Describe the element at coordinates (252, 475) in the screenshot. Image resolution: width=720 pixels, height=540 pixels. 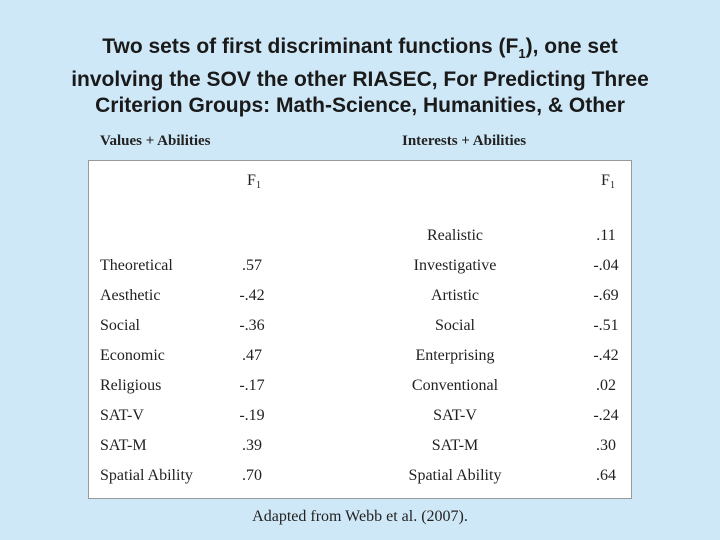
I see `row-value: .70` at that location.